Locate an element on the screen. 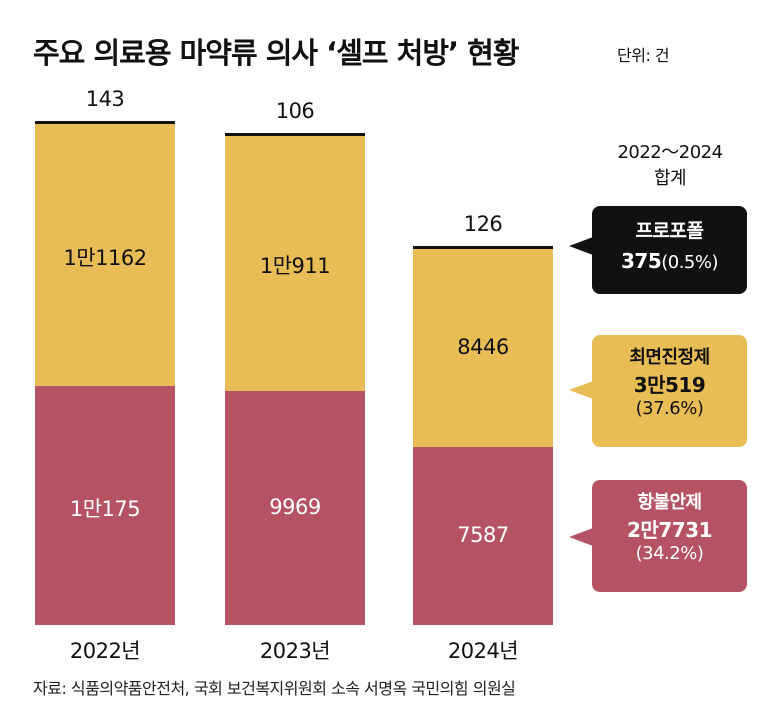  summary-box-anxiolytic: 항불안제 2만7731 (34.2%) is located at coordinates (669, 536).